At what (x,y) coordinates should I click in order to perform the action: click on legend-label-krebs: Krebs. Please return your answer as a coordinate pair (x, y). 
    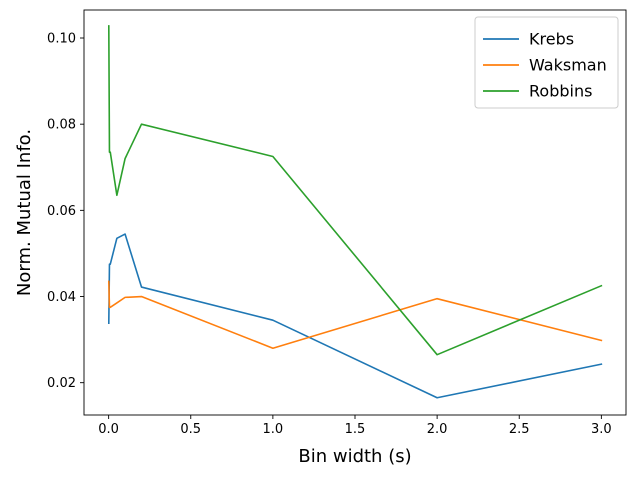
    Looking at the image, I should click on (551, 39).